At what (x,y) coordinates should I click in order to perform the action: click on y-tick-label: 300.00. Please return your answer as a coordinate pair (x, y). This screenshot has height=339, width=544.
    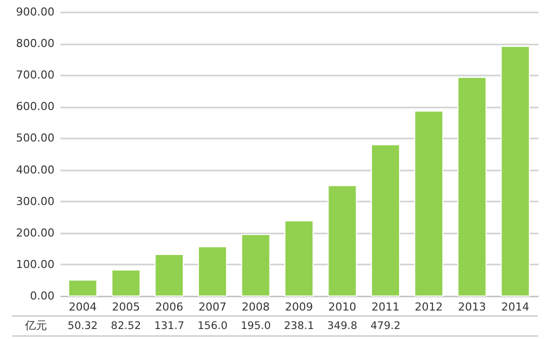
    Looking at the image, I should click on (35, 201).